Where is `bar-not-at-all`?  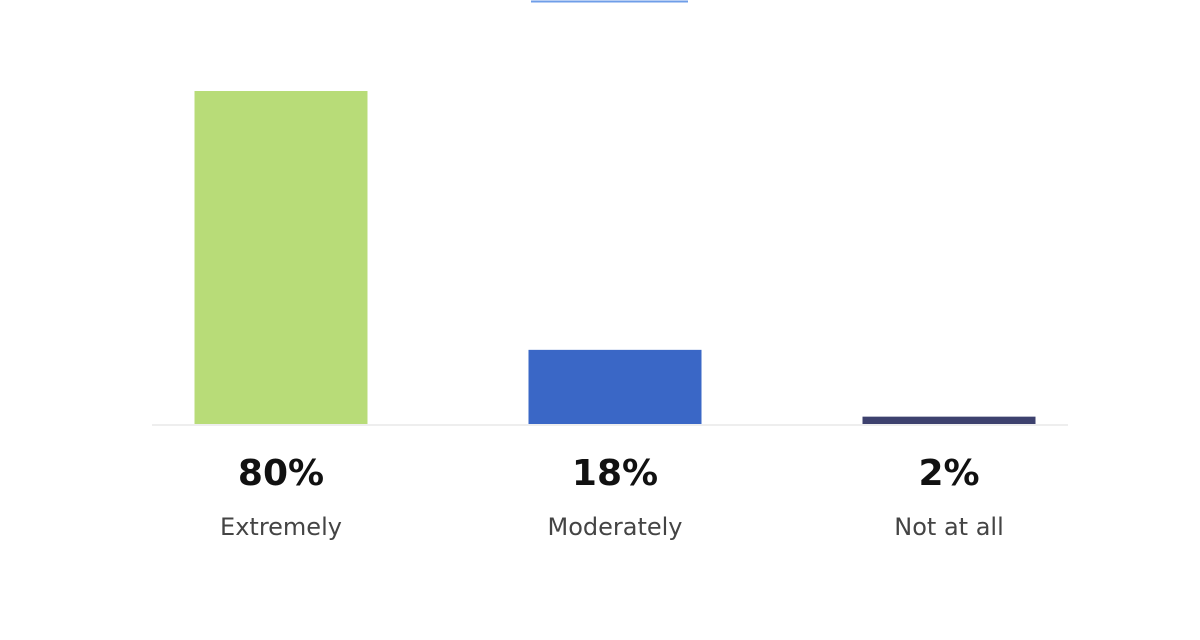
bar-not-at-all is located at coordinates (949, 420).